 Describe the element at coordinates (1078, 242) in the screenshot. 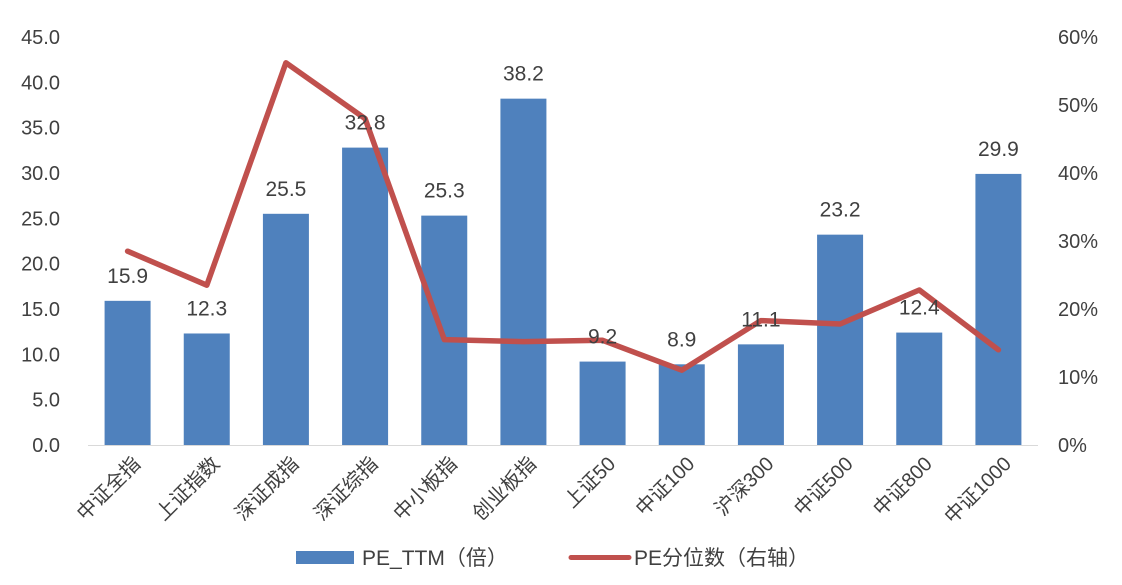

I see `y-right-tick-label: 30%` at that location.